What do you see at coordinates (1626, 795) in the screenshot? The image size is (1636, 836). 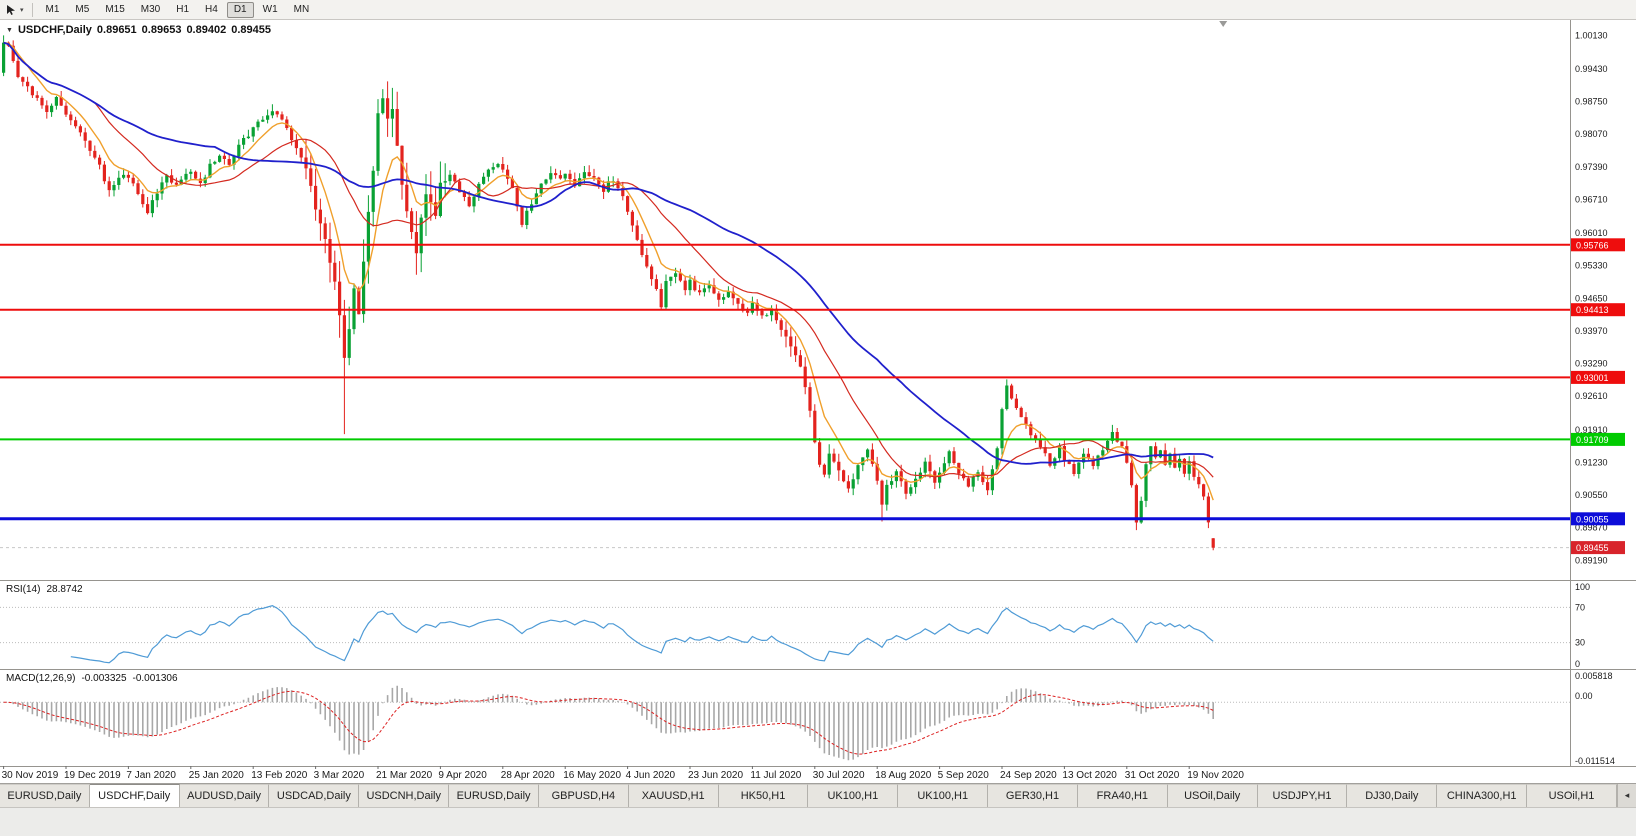 I see `tab-scroll-left-button: ◂` at bounding box center [1626, 795].